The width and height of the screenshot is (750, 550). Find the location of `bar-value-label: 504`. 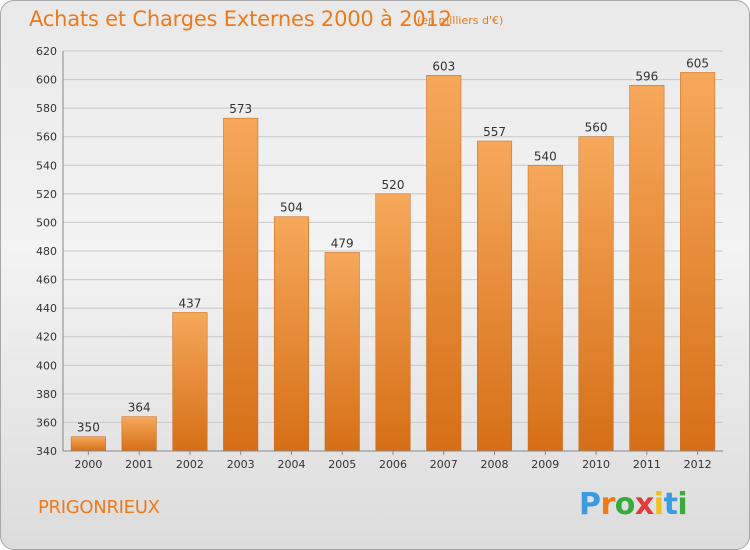

bar-value-label: 504 is located at coordinates (291, 208).